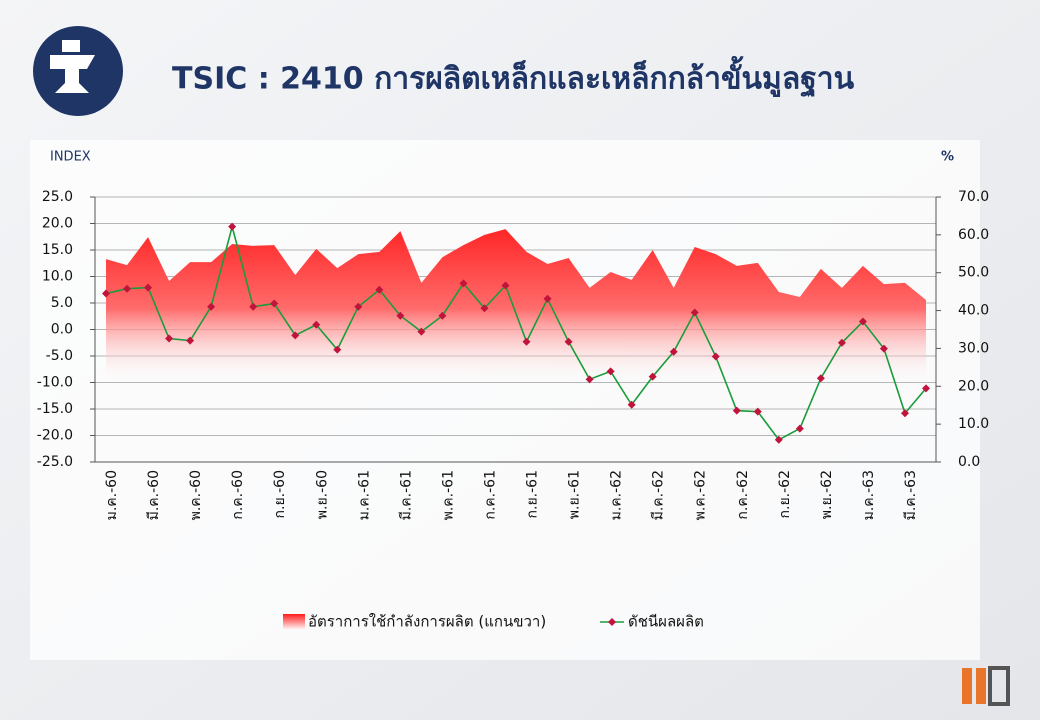 Image resolution: width=1040 pixels, height=720 pixels. I want to click on x-tick-label: พ.ค.-62, so click(701, 495).